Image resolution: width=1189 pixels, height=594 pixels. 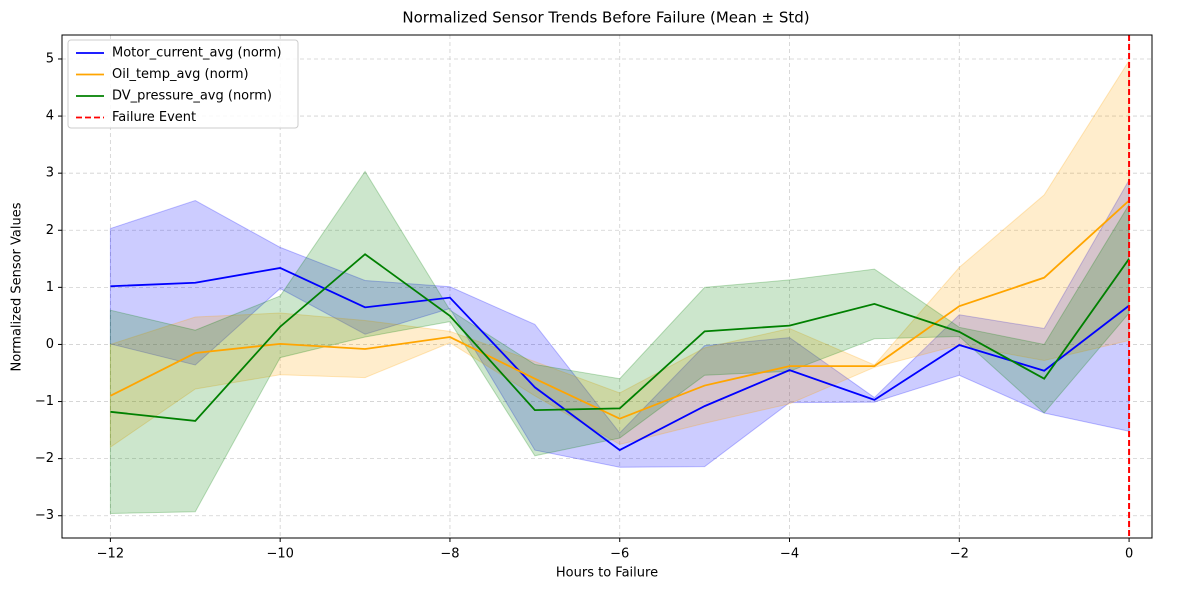 I want to click on y-tick-label: 5, so click(x=50, y=58).